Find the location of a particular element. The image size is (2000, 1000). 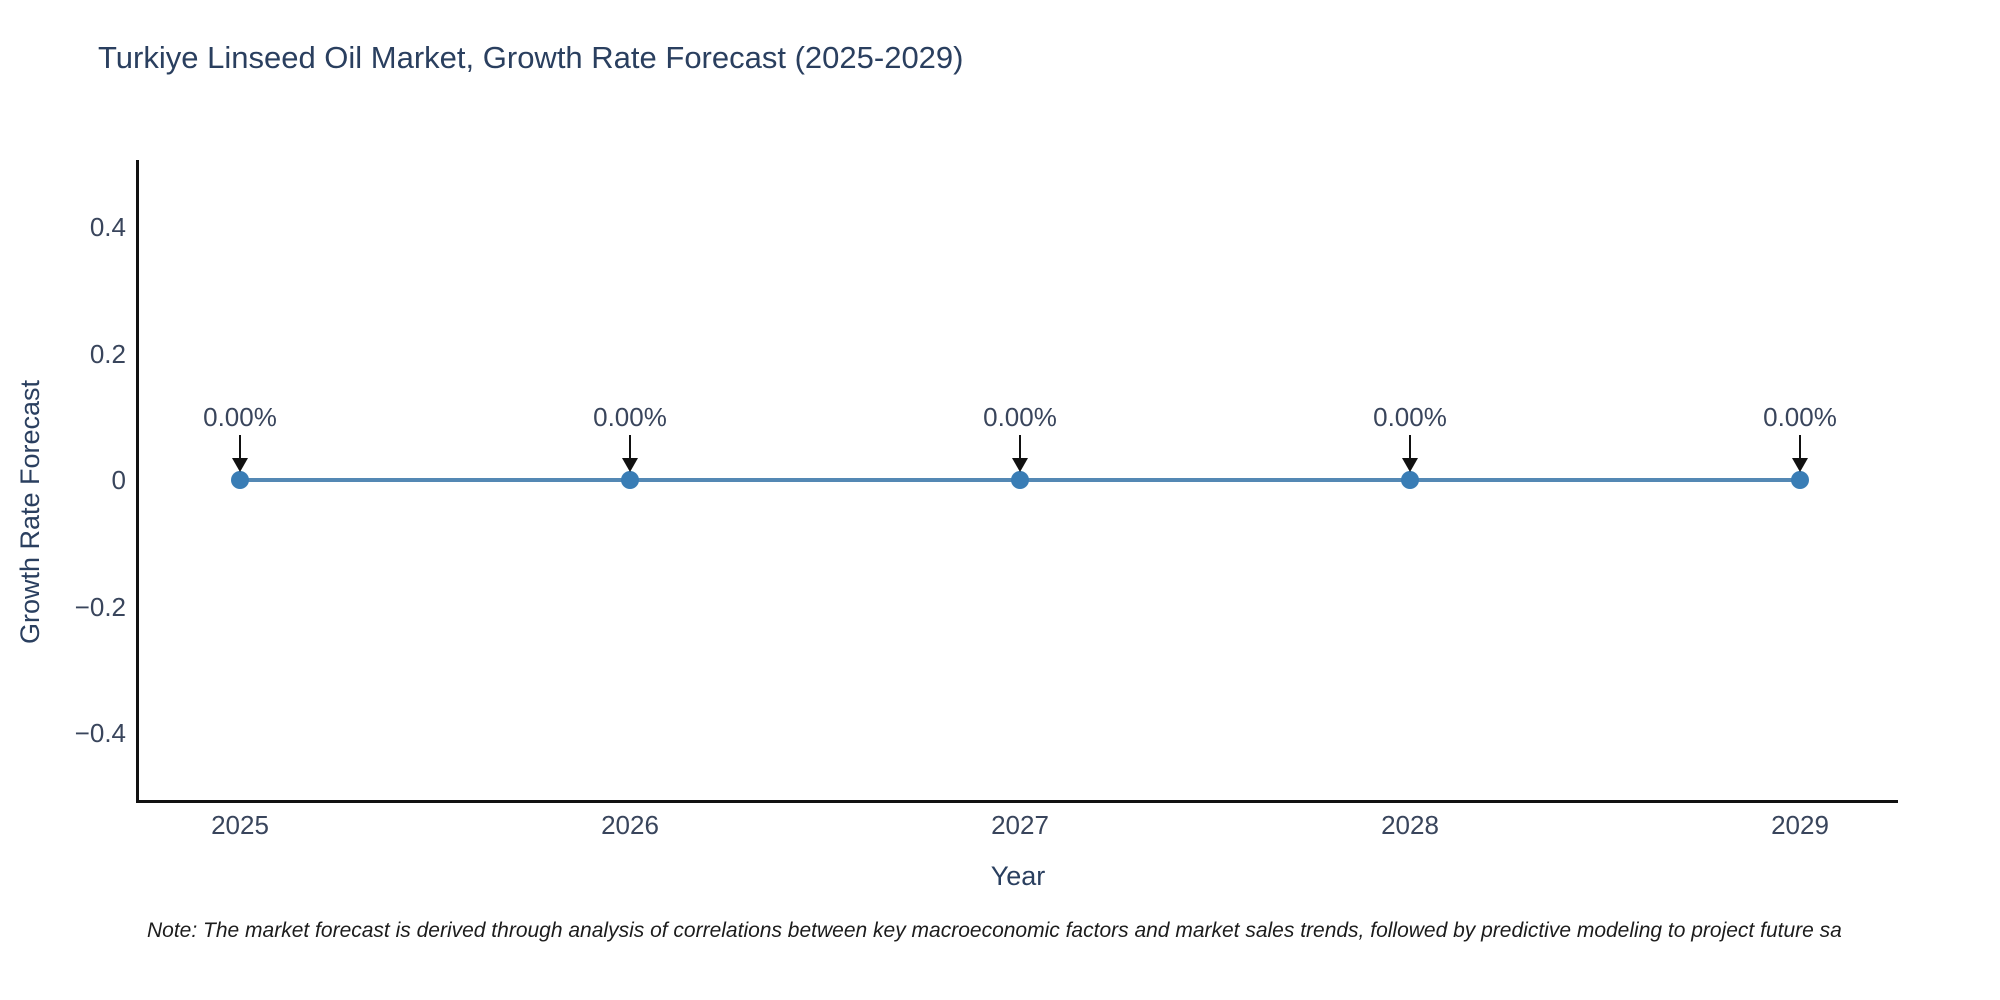

x-tick-label: 2025 is located at coordinates (240, 825).